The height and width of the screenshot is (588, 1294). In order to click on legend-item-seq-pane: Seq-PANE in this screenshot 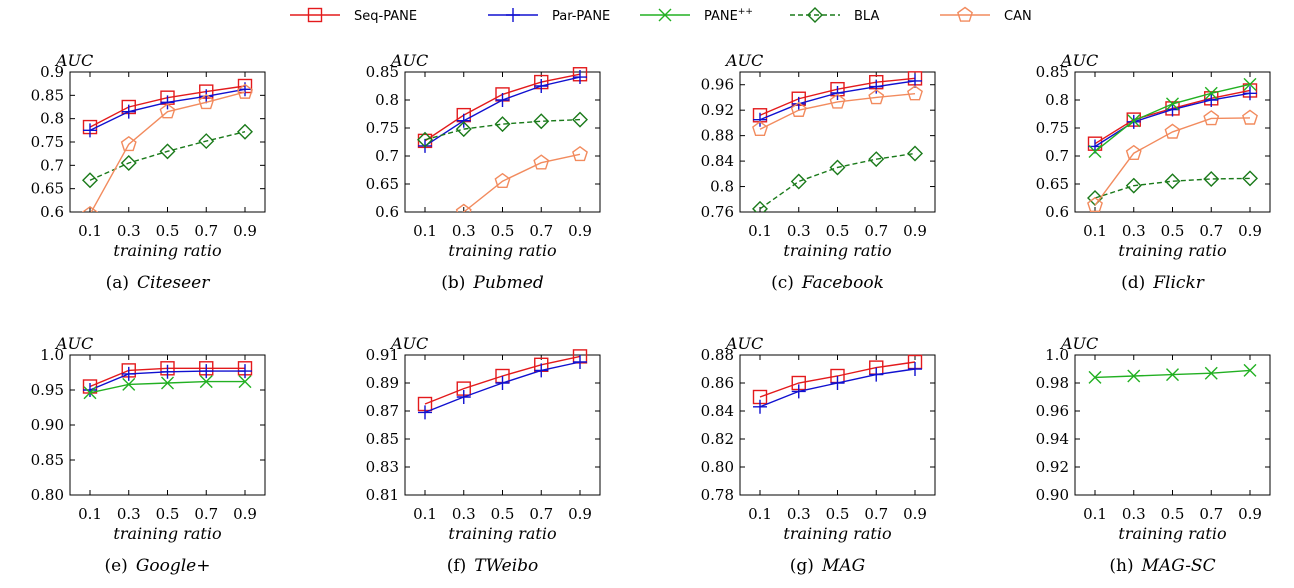, I will do `click(353, 15)`.